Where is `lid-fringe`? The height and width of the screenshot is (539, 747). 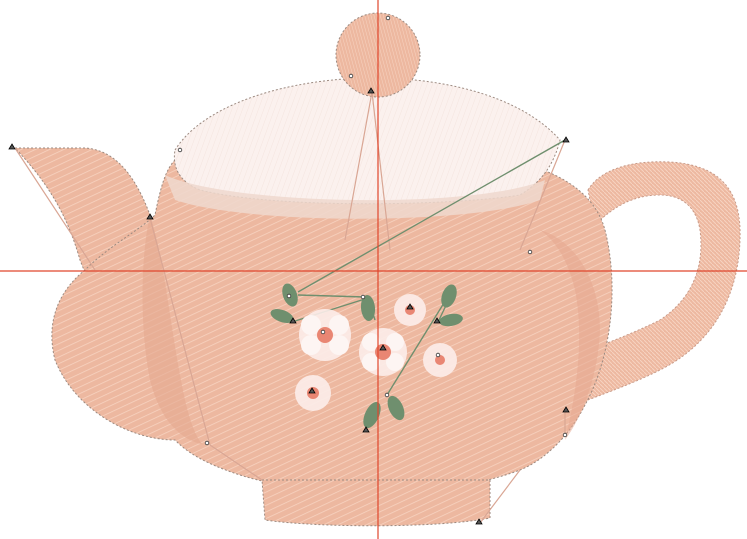
lid-fringe is located at coordinates (355, 197).